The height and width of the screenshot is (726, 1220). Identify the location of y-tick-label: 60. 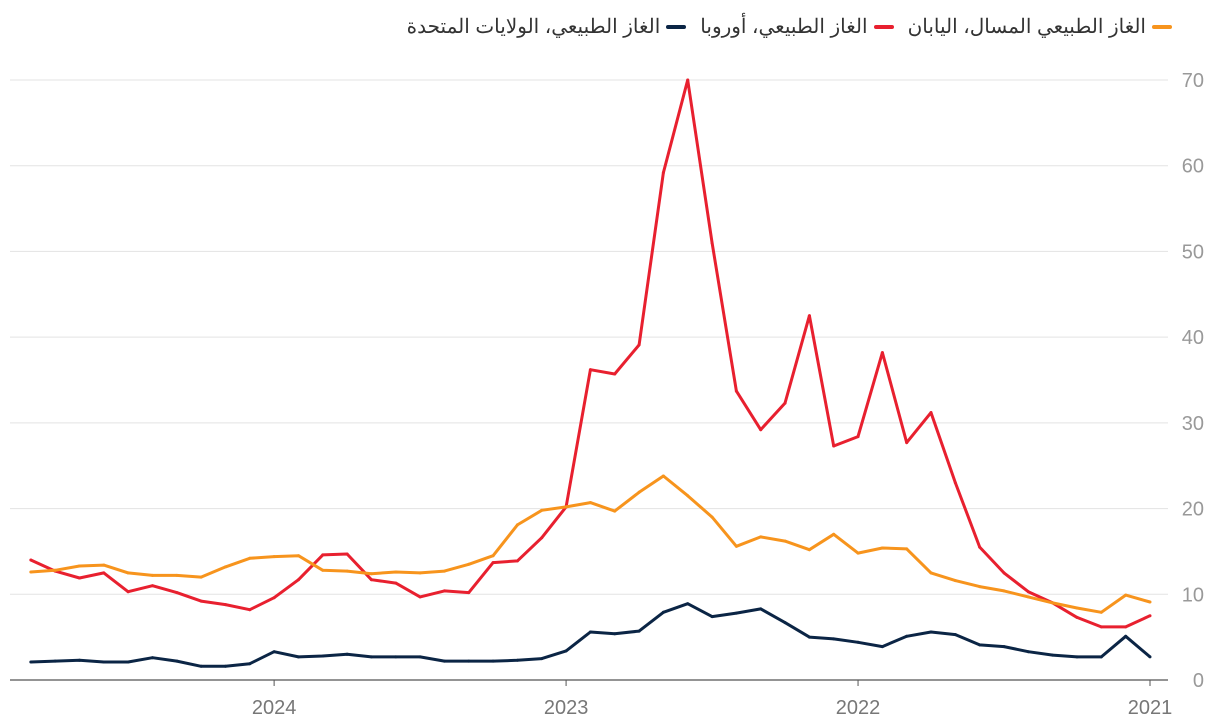
(1193, 167).